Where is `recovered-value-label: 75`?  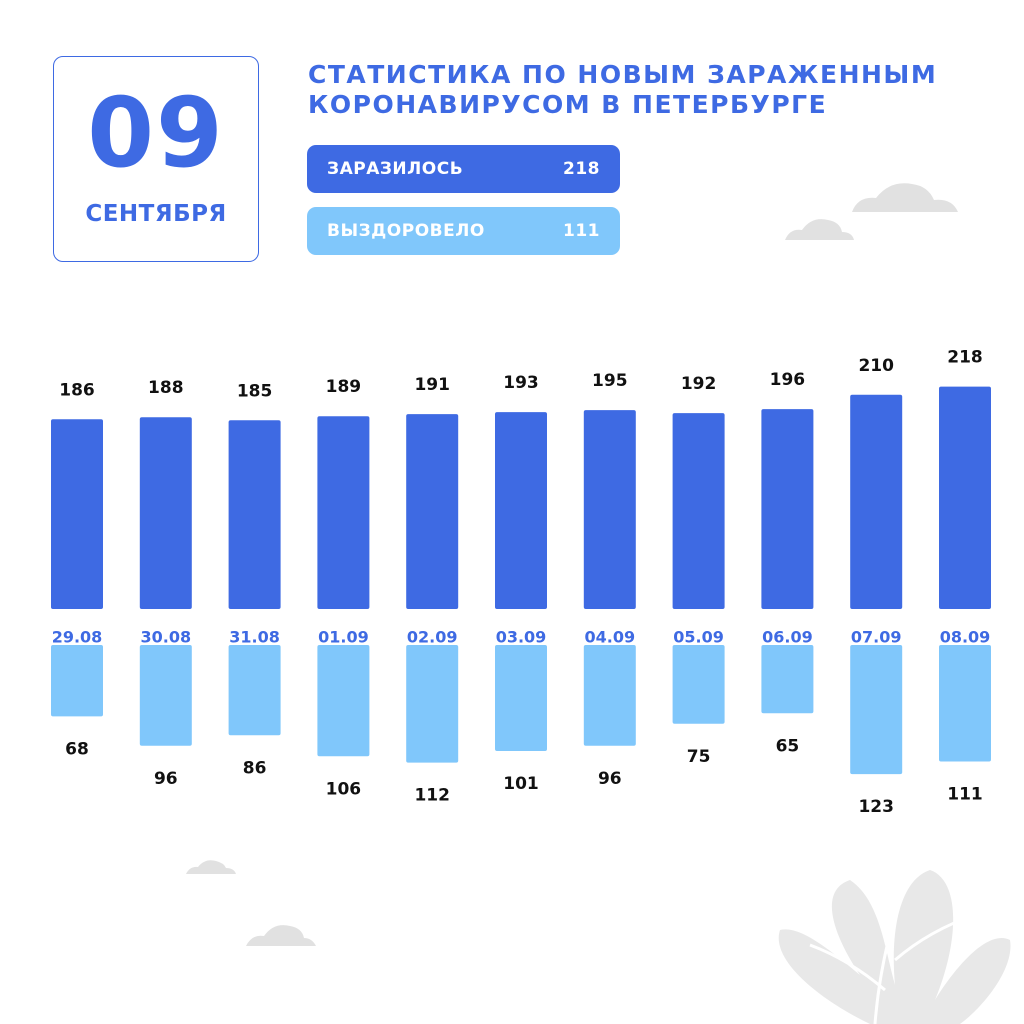 recovered-value-label: 75 is located at coordinates (699, 757).